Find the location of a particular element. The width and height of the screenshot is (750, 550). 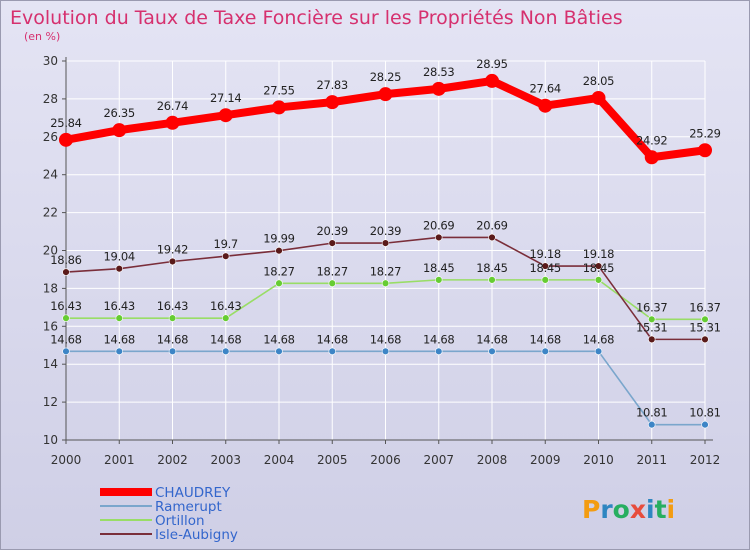

data-label-chaudrey: 26.35 is located at coordinates (119, 113).